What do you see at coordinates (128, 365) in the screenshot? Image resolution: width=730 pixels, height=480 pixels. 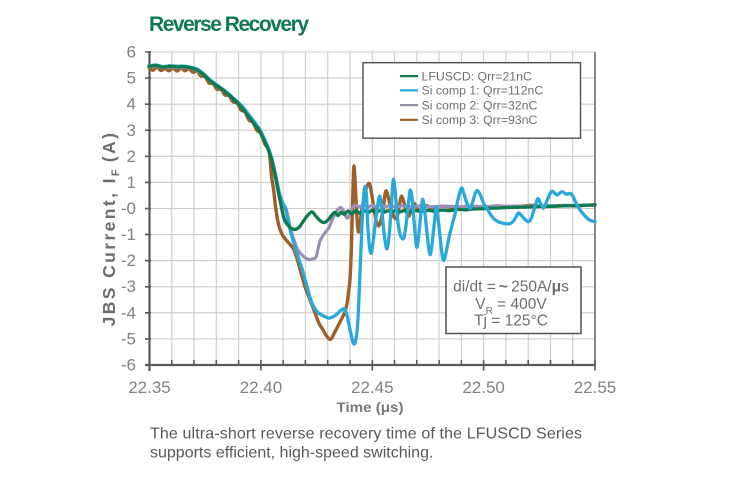 I see `svg-text: -6` at bounding box center [128, 365].